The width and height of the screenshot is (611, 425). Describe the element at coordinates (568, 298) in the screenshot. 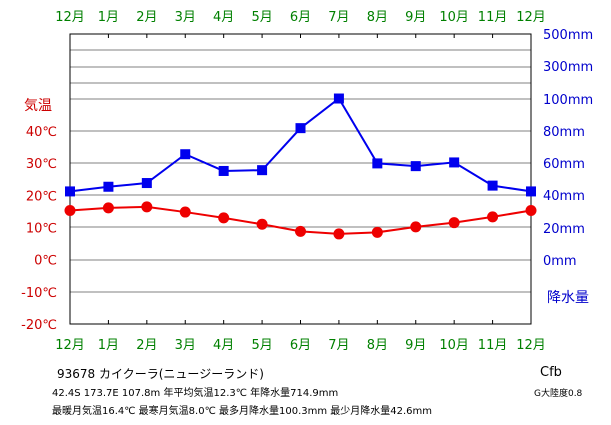

I see `precip-axis-title: 降水量` at that location.